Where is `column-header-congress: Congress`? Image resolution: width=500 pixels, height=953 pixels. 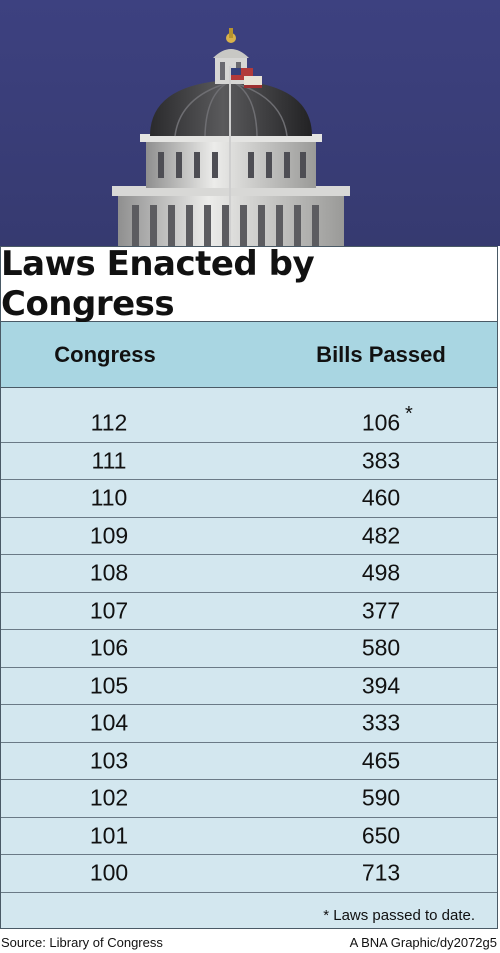
column-header-congress: Congress is located at coordinates (105, 354).